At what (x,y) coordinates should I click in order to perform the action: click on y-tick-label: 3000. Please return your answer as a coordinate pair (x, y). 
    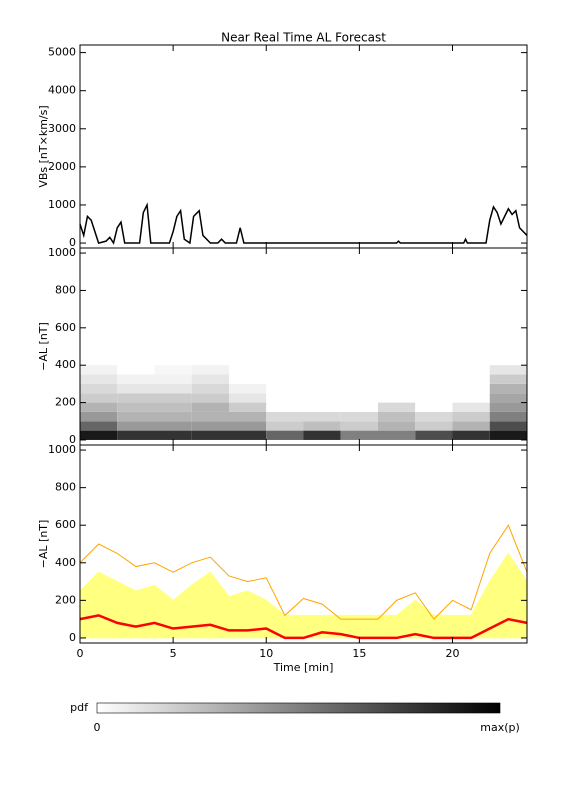
    Looking at the image, I should click on (62, 128).